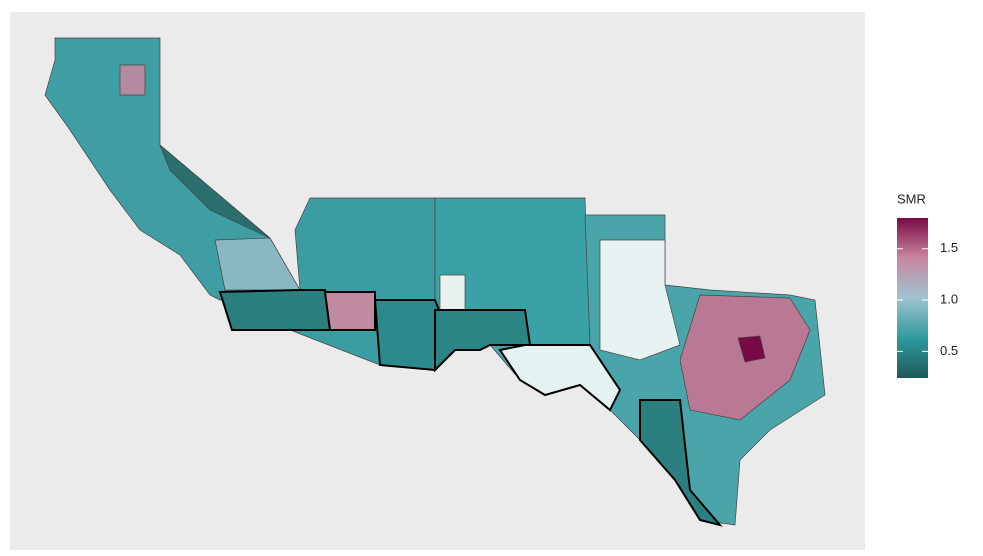 Image resolution: width=983 pixels, height=556 pixels. I want to click on legend-tick-label: 0.5, so click(949, 350).